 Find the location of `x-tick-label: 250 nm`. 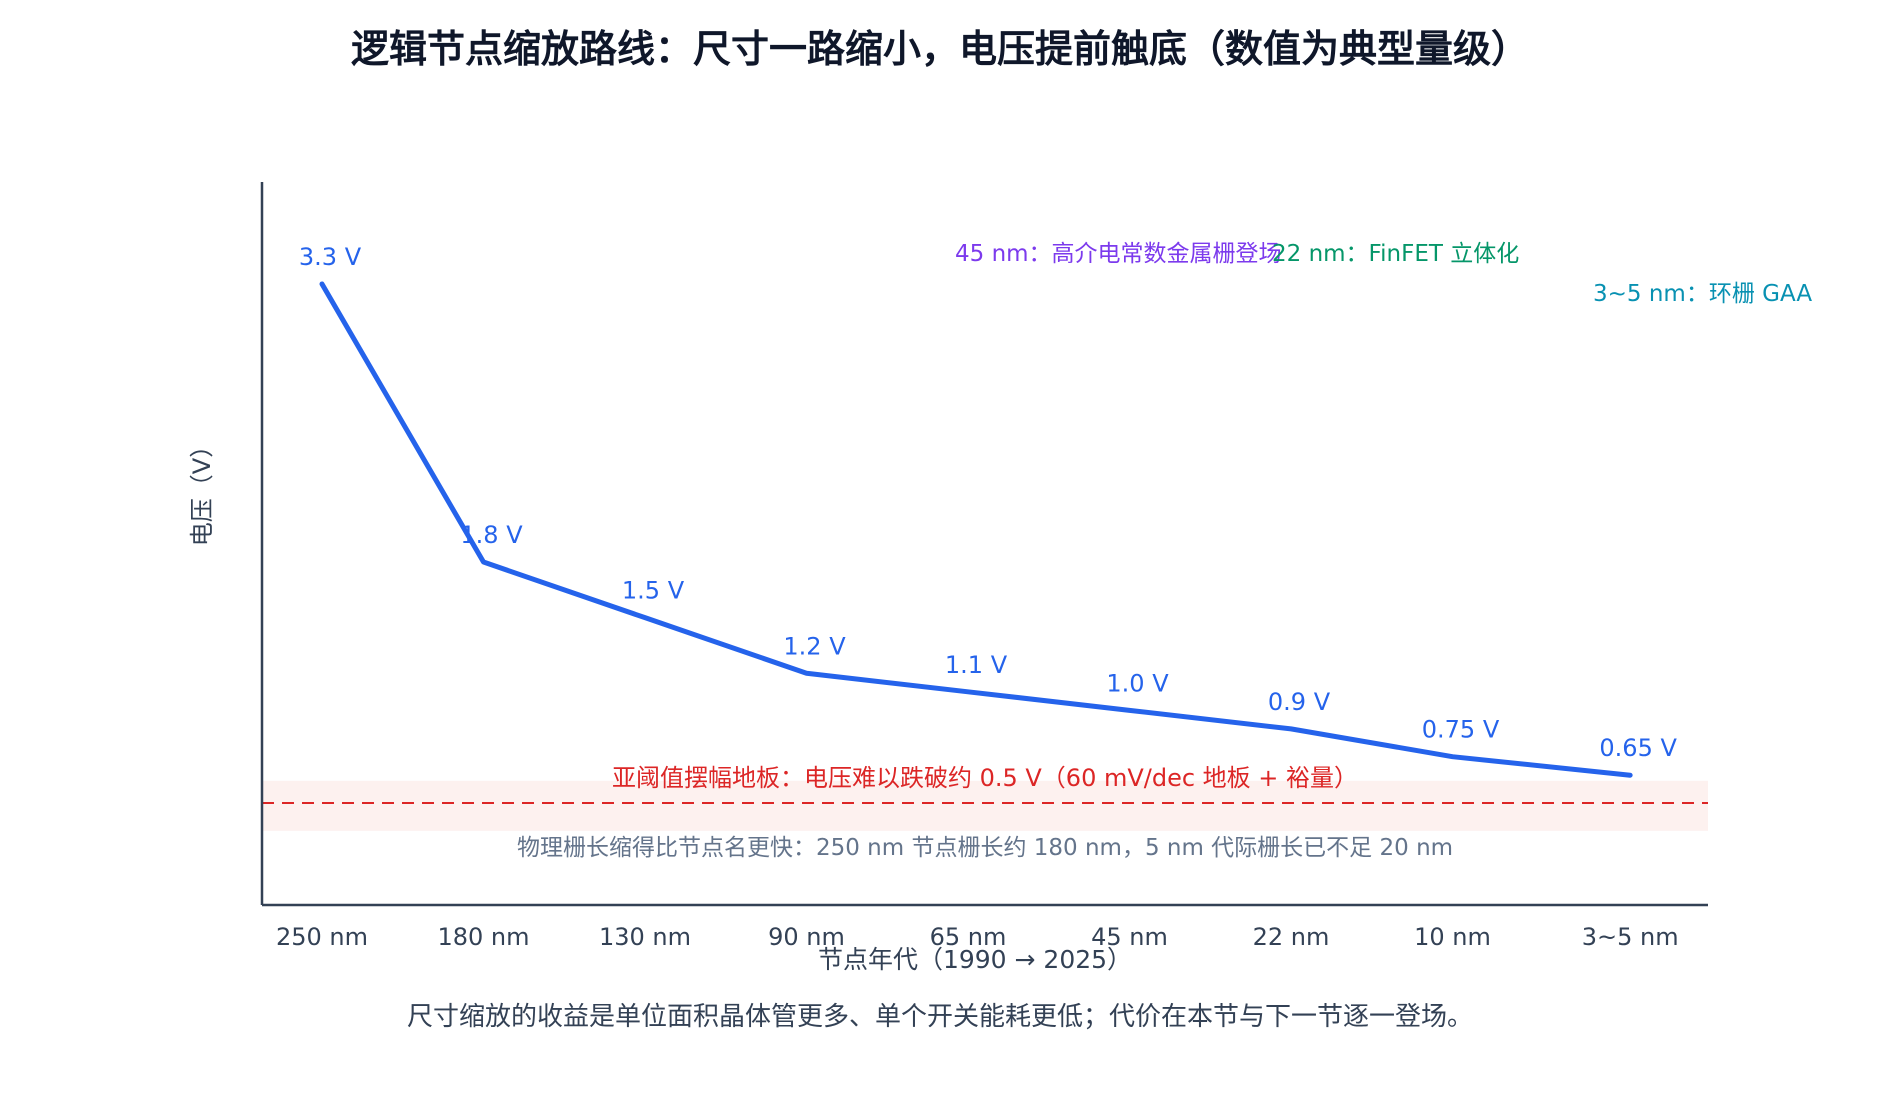

x-tick-label: 250 nm is located at coordinates (322, 937).